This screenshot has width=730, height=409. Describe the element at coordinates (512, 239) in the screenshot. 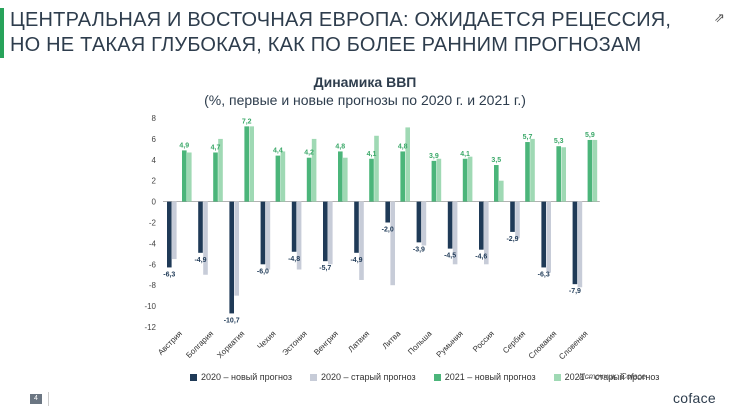

I see `data-label: -2,9` at that location.